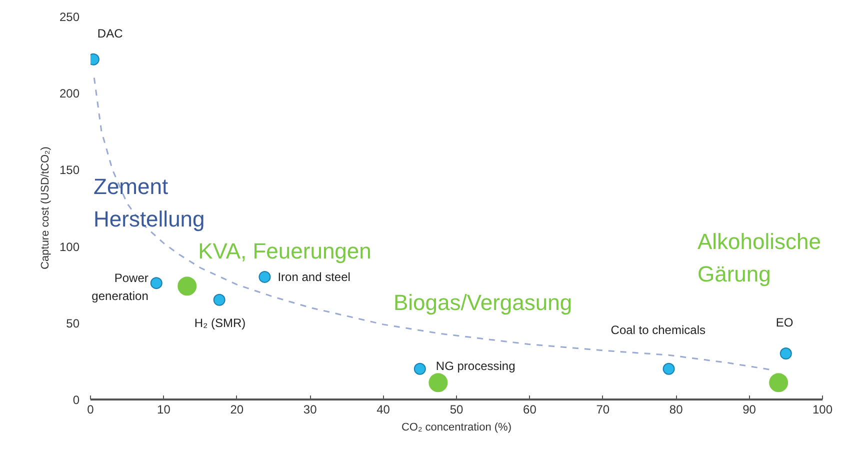 The width and height of the screenshot is (861, 456). What do you see at coordinates (69, 93) in the screenshot?
I see `y-tick-label: 200` at bounding box center [69, 93].